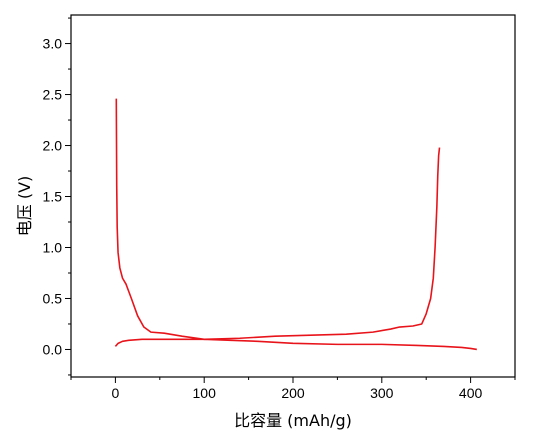  What do you see at coordinates (53, 44) in the screenshot?
I see `y-tick-label: 3.0` at bounding box center [53, 44].